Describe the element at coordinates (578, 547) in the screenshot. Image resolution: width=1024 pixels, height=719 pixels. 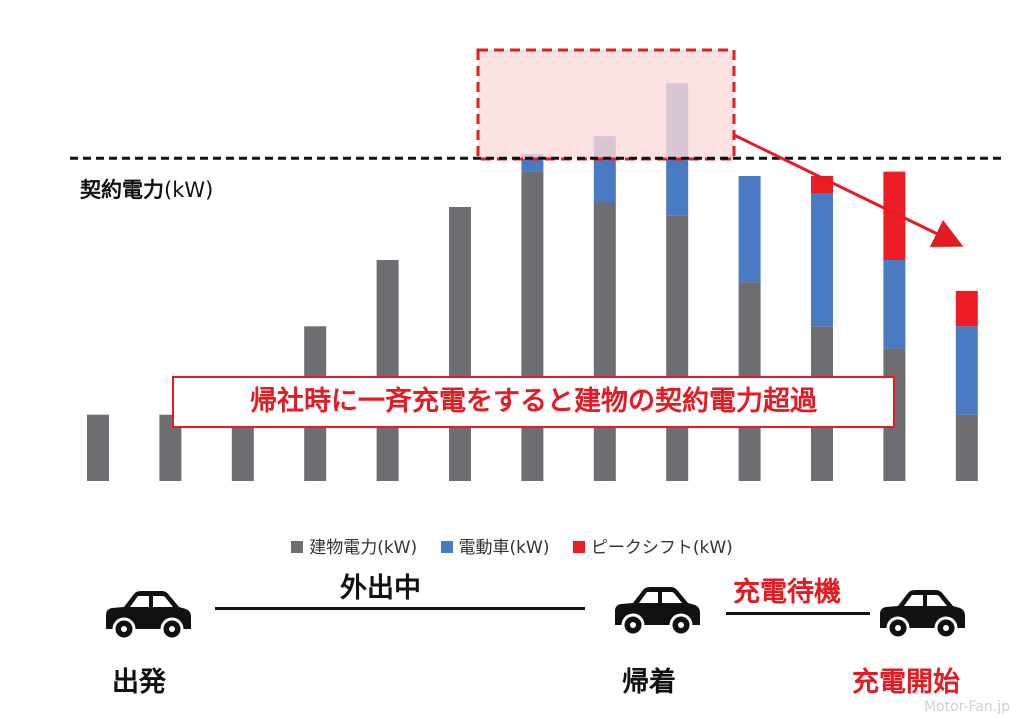
I see `legend-swatch-peak-shift` at that location.